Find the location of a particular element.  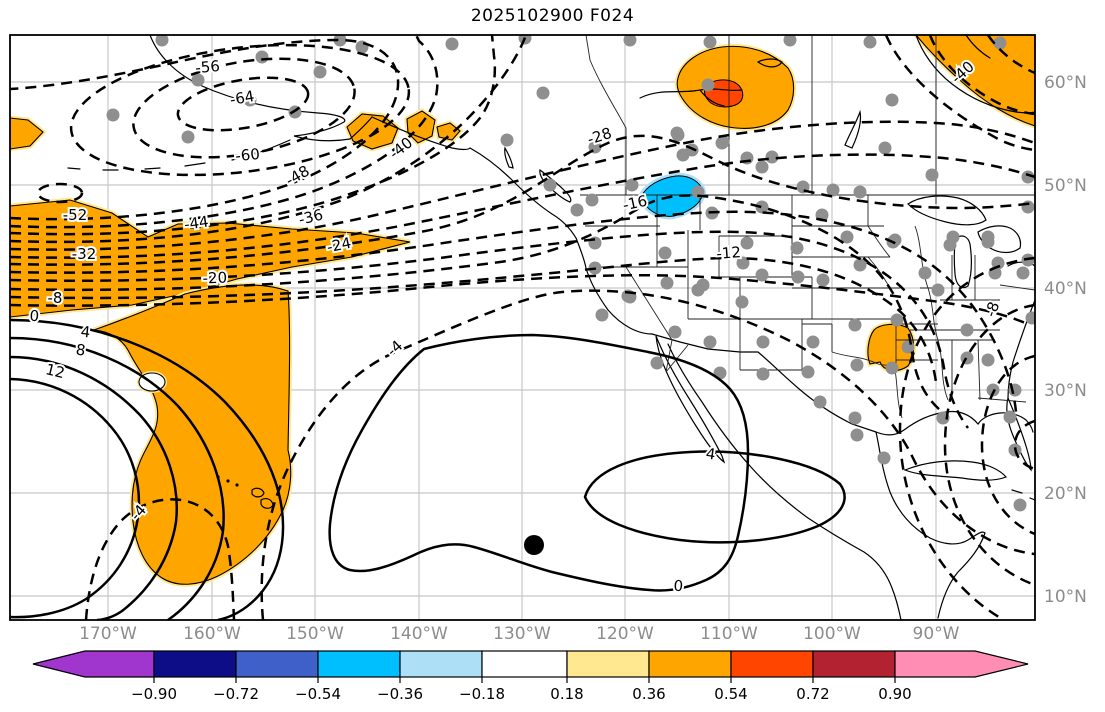

lat-tick-label: 60°N is located at coordinates (1065, 83).